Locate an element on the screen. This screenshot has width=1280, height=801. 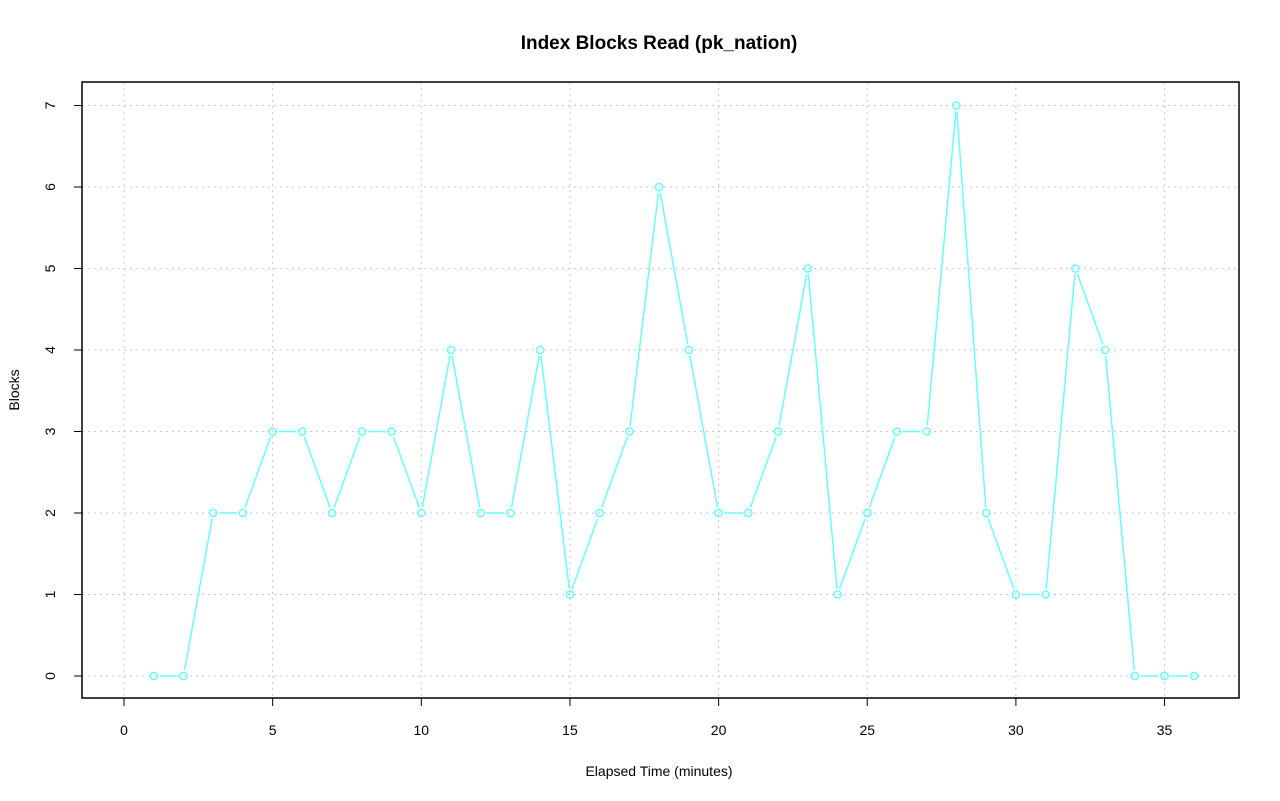
x-tick-label: 30 is located at coordinates (1016, 730).